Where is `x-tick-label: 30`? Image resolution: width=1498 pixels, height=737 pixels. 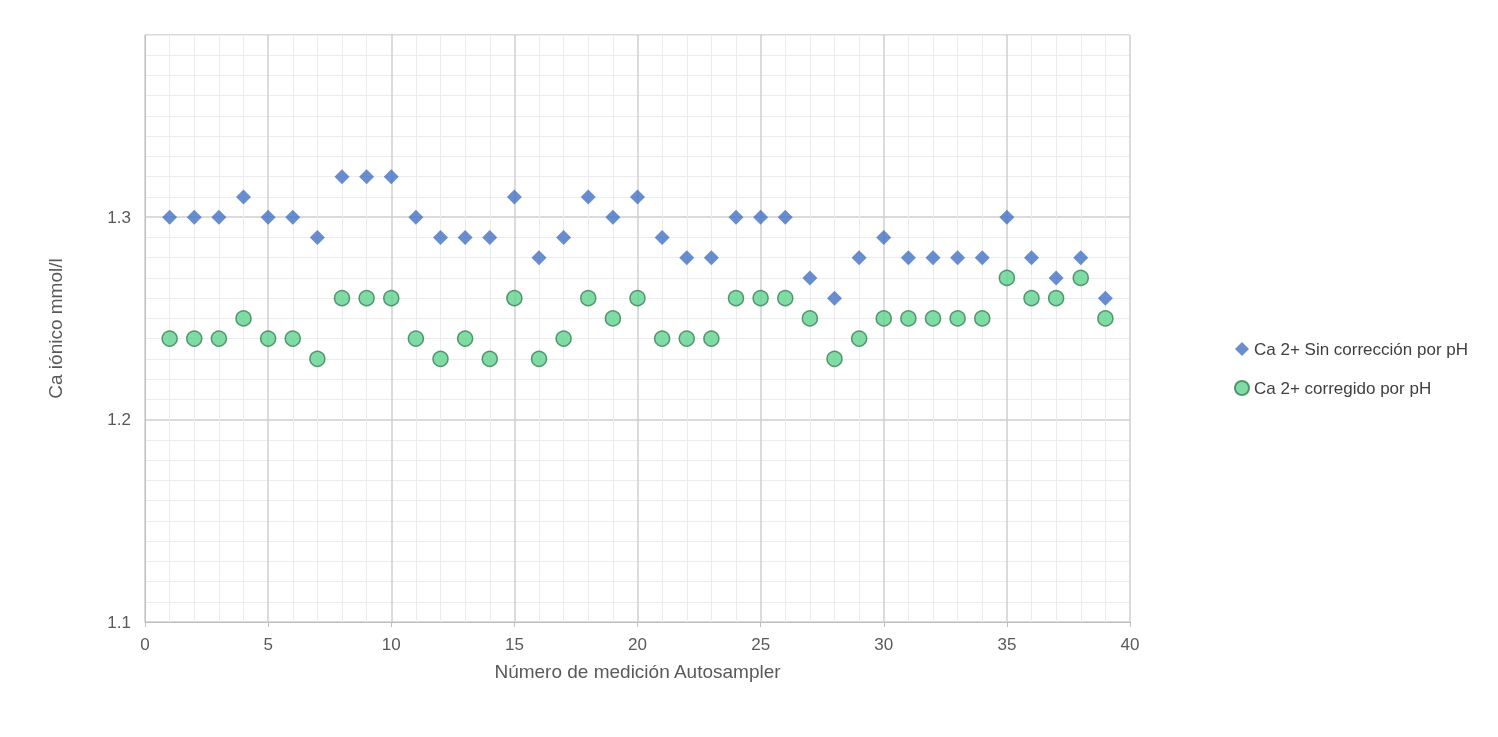 x-tick-label: 30 is located at coordinates (884, 644).